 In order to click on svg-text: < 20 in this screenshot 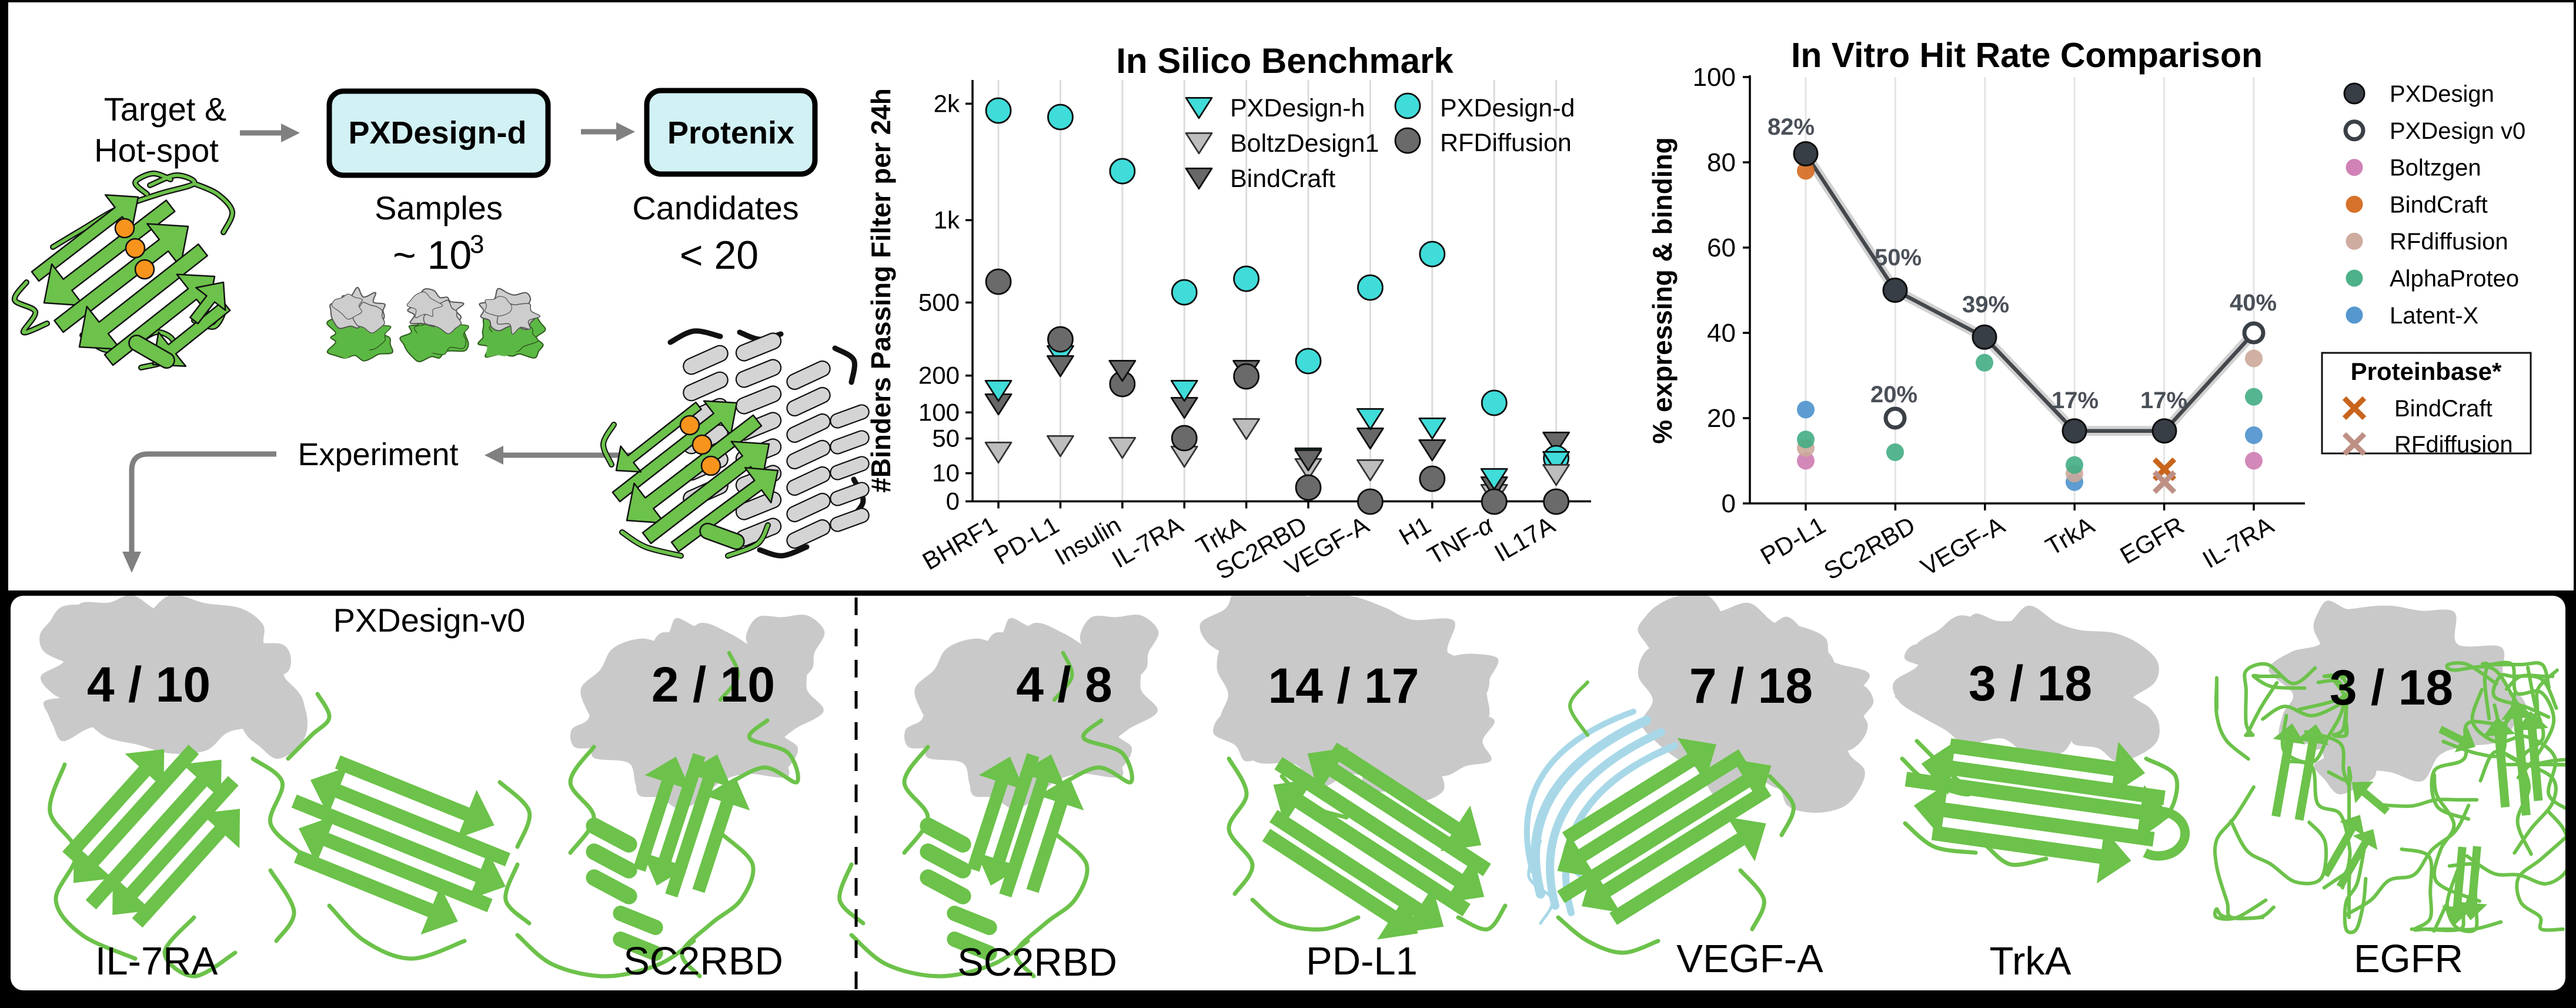, I will do `click(719, 255)`.